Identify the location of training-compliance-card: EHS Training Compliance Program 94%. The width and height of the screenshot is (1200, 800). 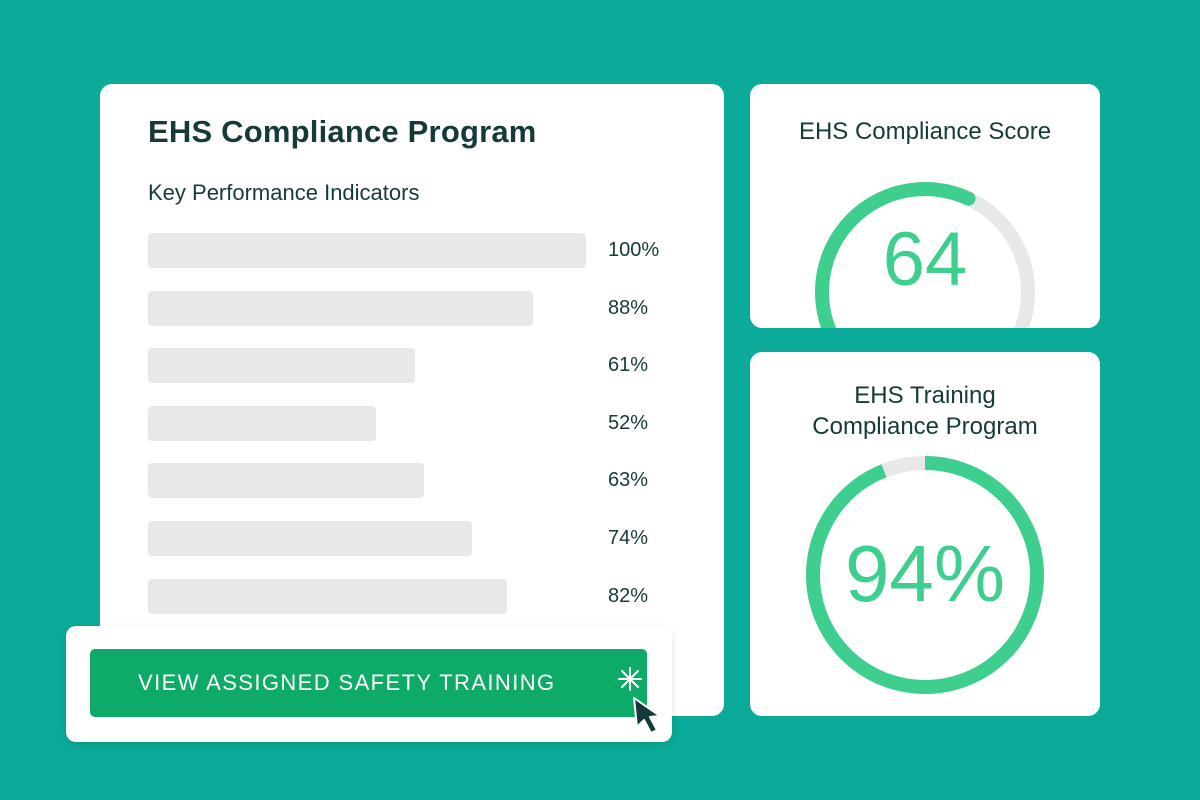
(925, 534).